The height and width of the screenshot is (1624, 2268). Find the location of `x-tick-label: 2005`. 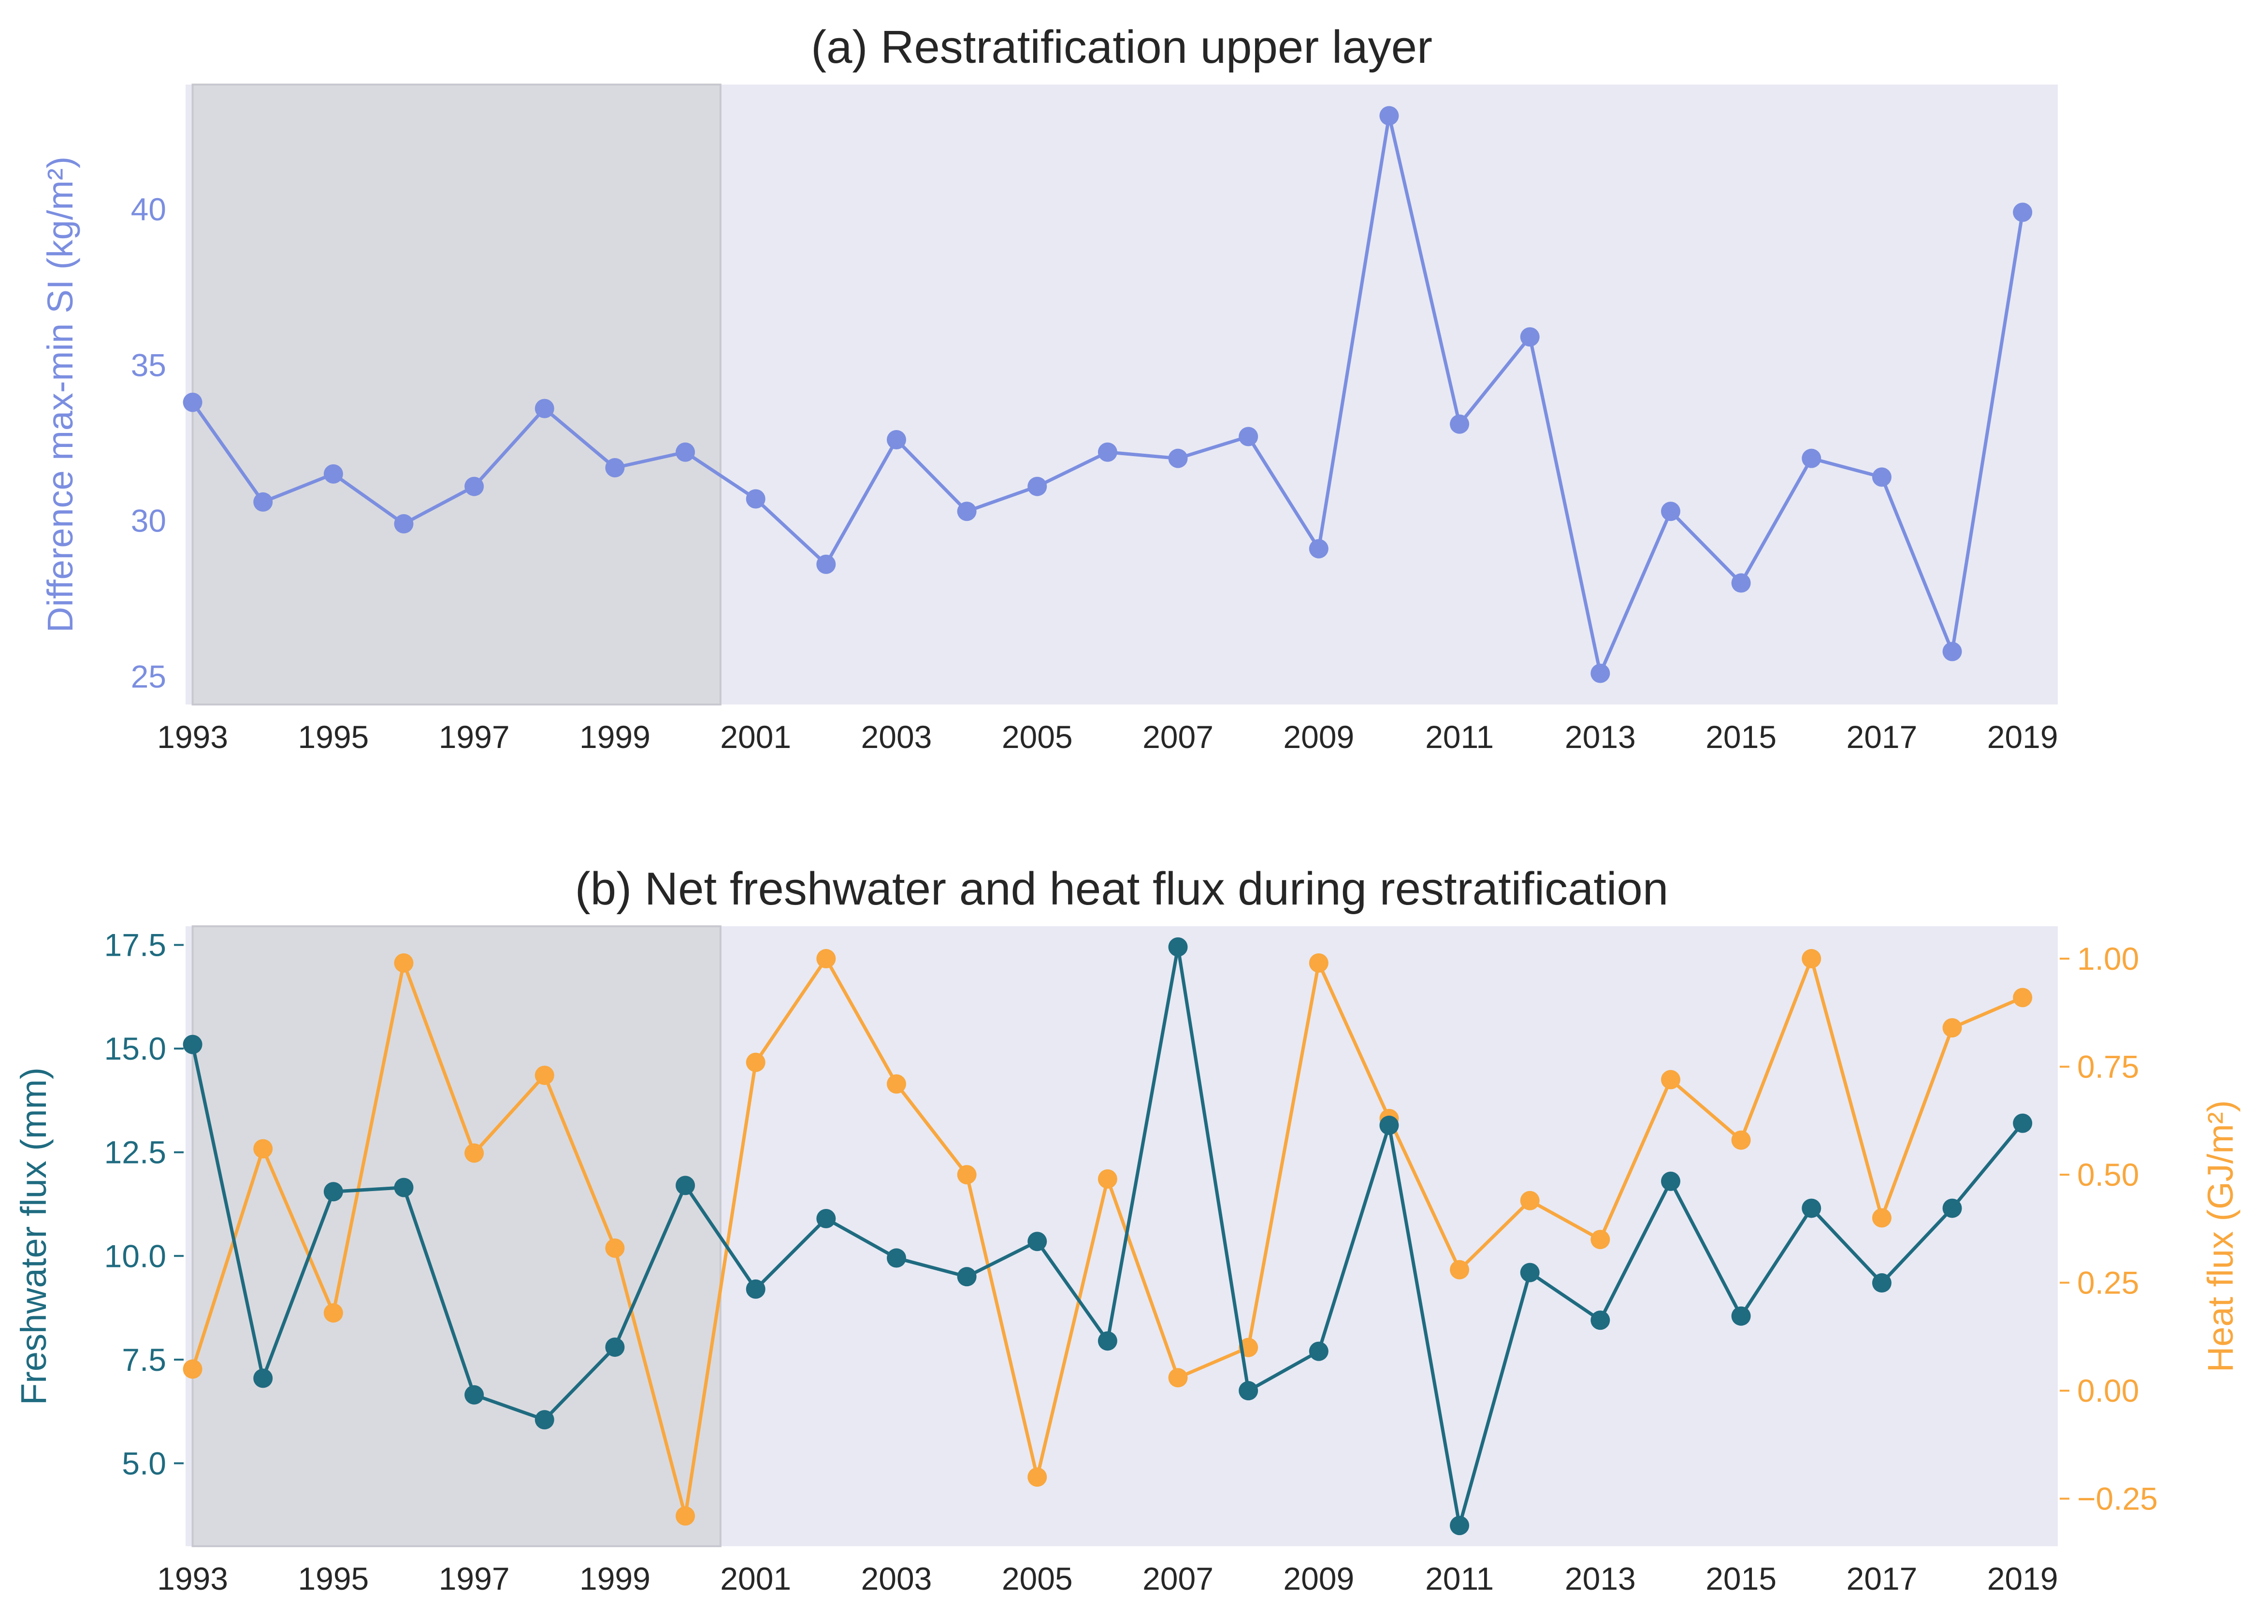

x-tick-label: 2005 is located at coordinates (1038, 737).